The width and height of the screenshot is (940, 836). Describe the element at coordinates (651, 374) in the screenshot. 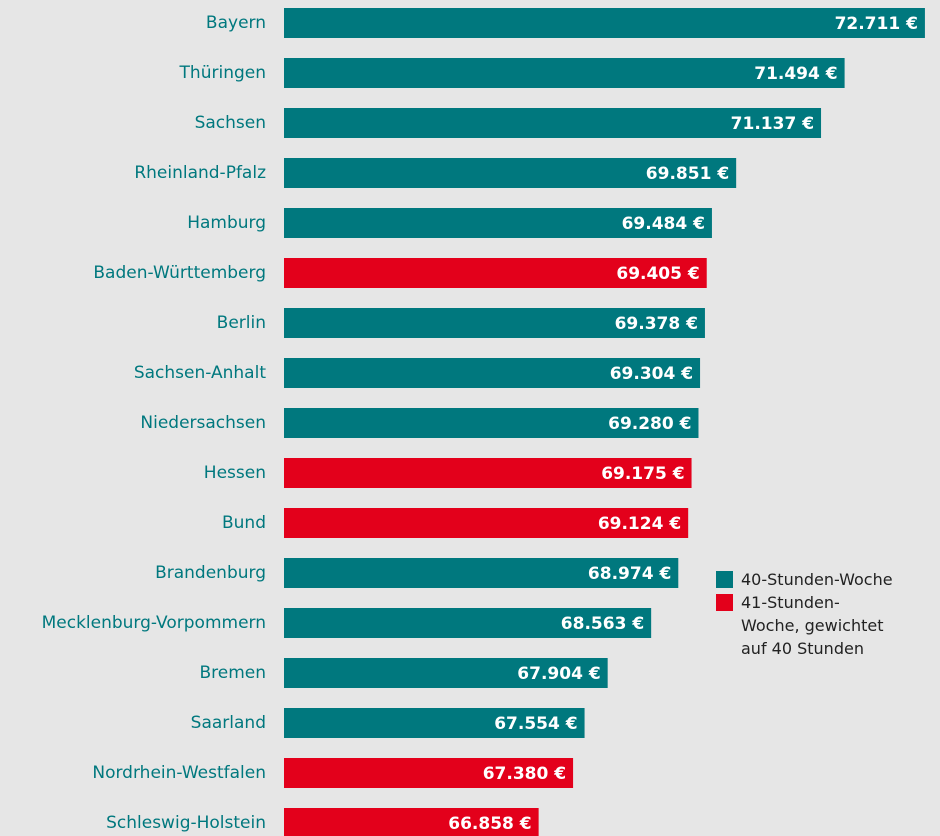

I see `value-label: 69.304 €` at that location.